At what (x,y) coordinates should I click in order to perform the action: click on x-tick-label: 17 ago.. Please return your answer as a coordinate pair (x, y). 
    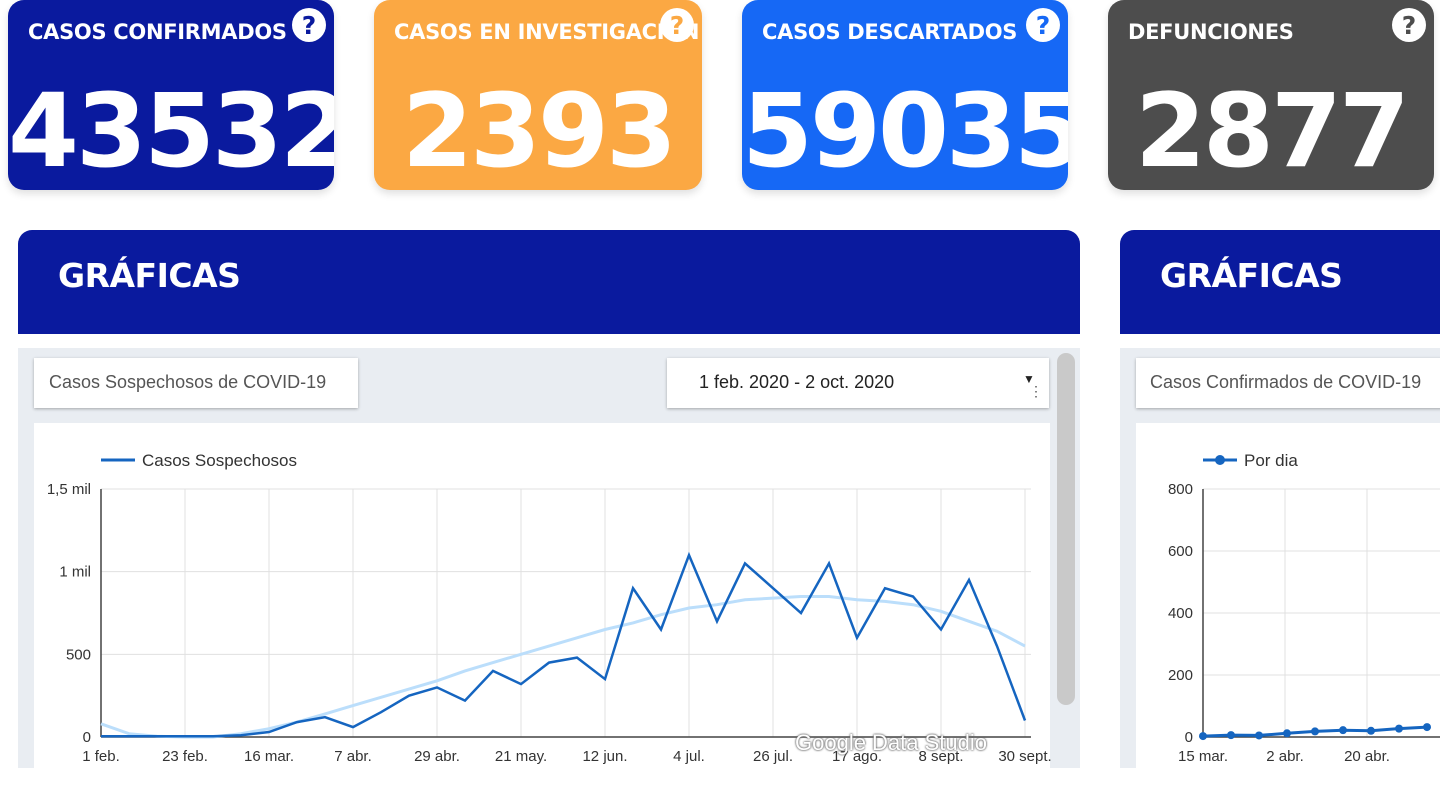
    Looking at the image, I should click on (857, 756).